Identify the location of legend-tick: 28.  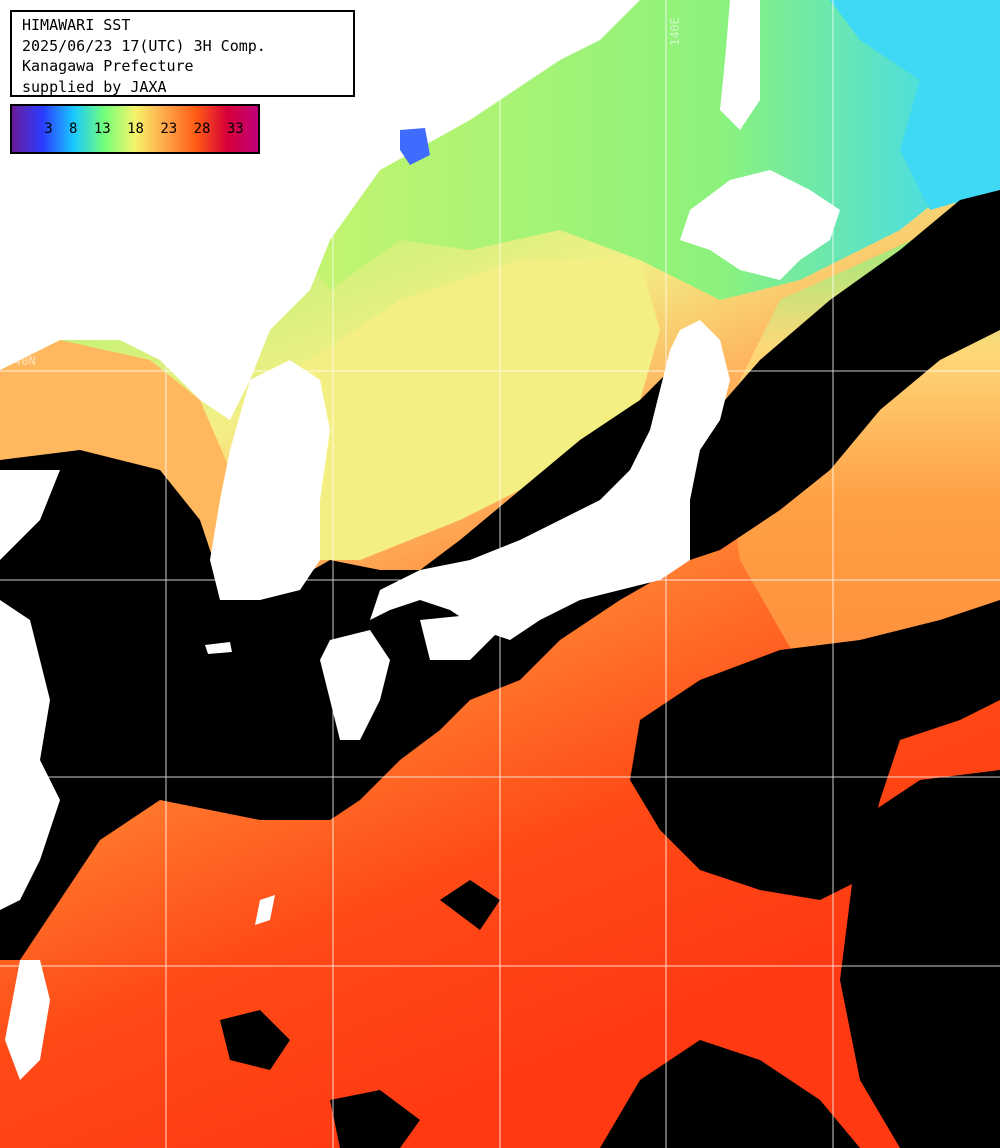
(202, 129).